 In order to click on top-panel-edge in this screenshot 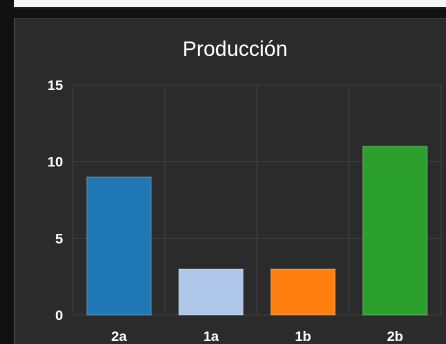, I will do `click(230, 4)`.